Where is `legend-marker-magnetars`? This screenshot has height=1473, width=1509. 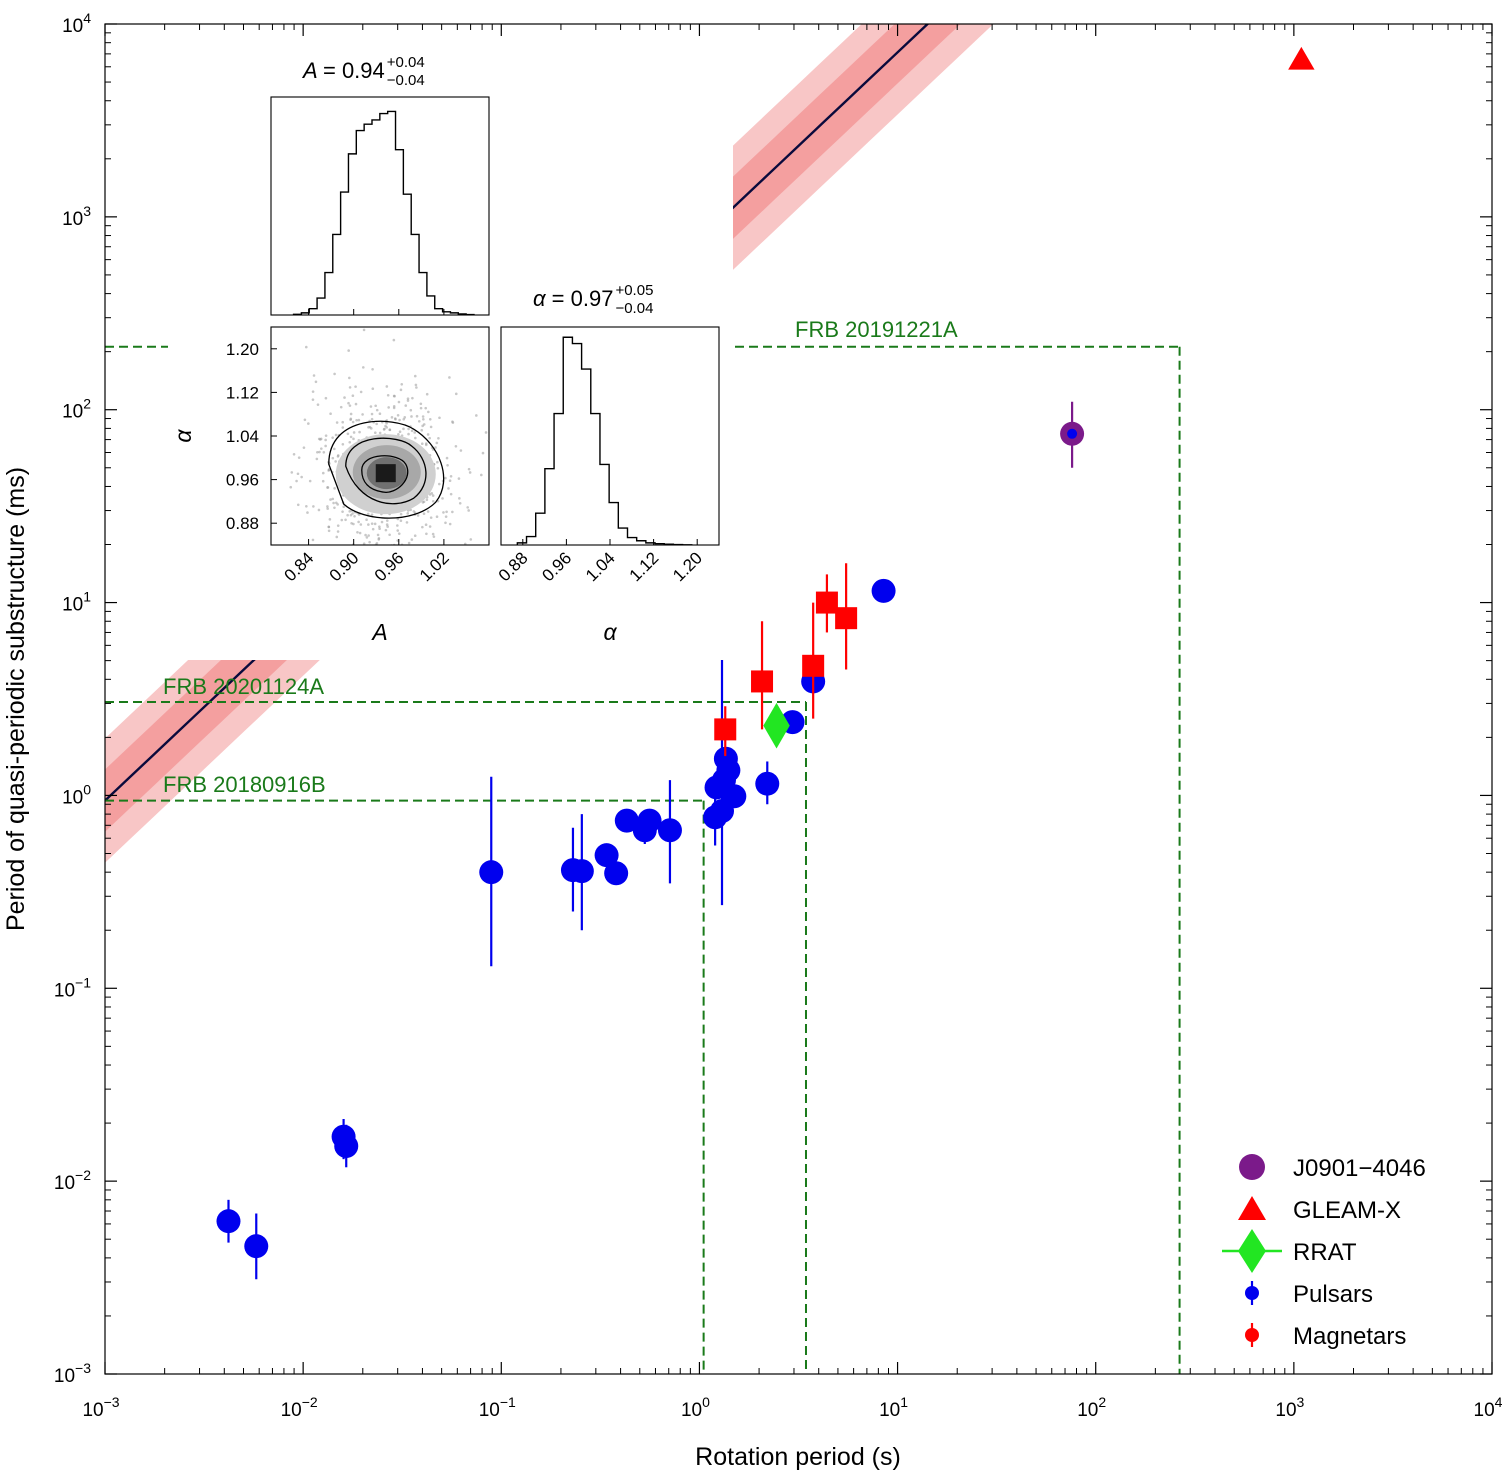
legend-marker-magnetars is located at coordinates (1252, 1335).